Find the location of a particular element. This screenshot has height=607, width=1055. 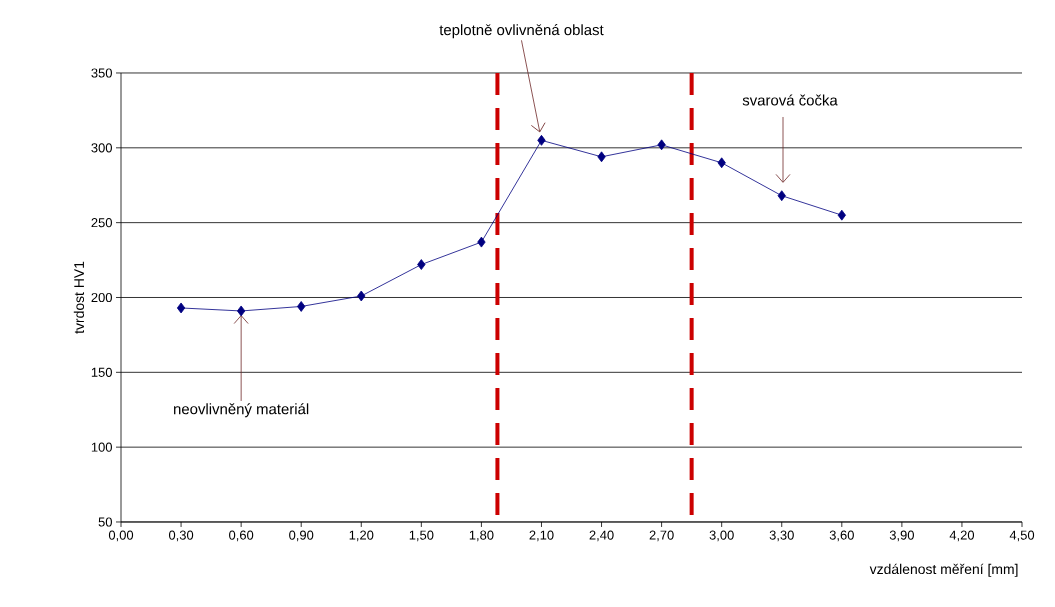

x-tick-label: 4,20 is located at coordinates (962, 536).